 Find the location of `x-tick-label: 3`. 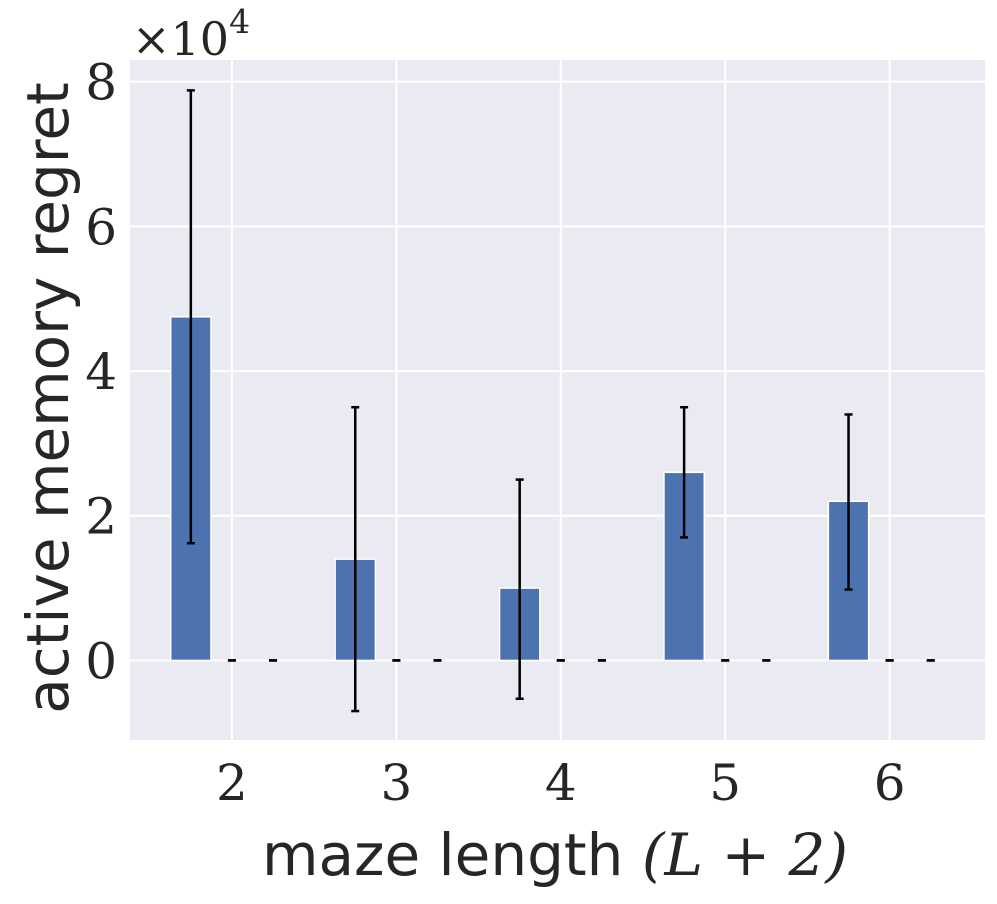

x-tick-label: 3 is located at coordinates (396, 783).